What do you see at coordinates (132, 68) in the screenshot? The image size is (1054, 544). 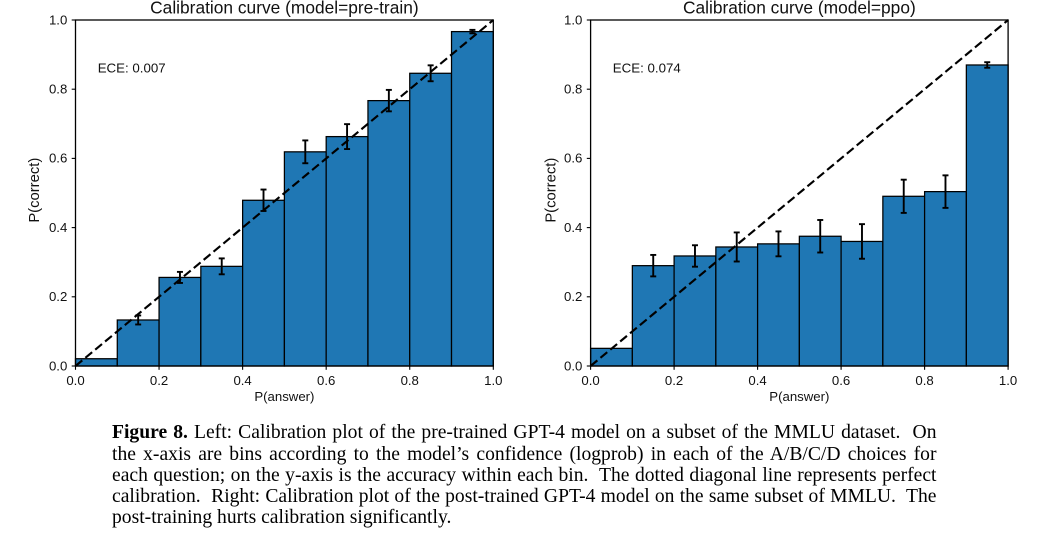 I see `svg-text: ECE: 0.007` at bounding box center [132, 68].